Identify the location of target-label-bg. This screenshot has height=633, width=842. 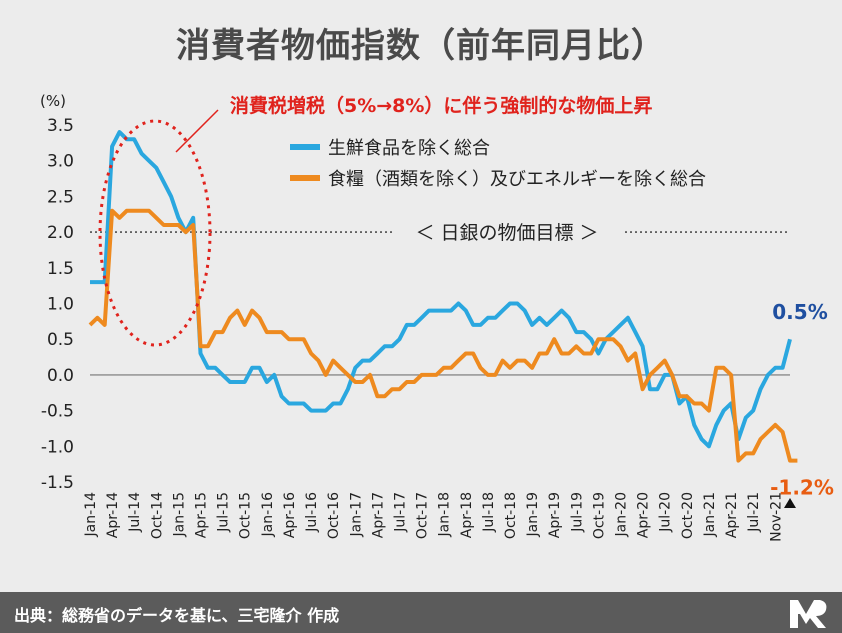
(507, 232).